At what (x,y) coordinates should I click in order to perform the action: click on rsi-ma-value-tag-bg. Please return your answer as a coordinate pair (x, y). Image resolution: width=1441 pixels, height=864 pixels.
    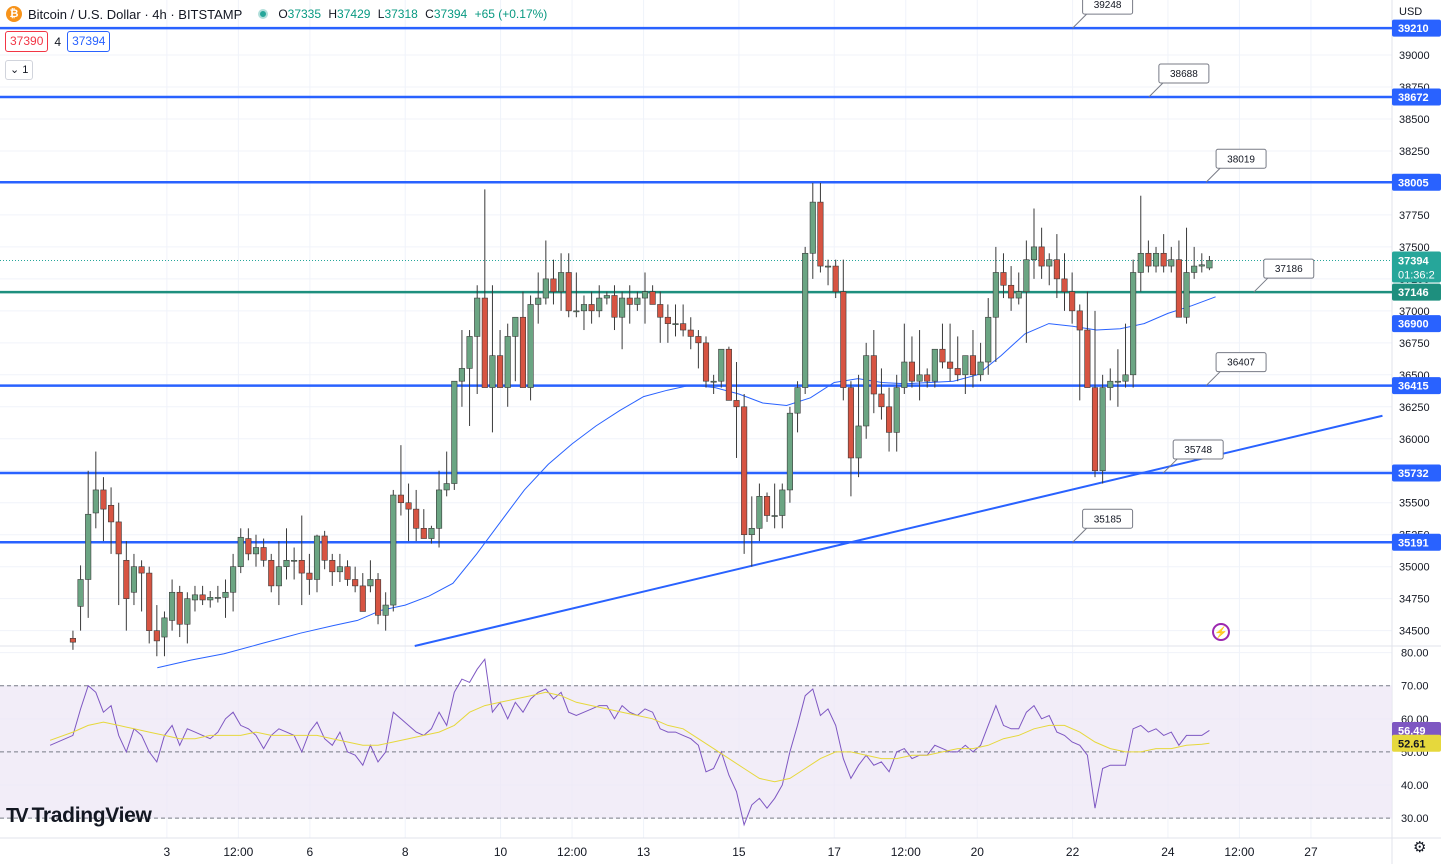
    Looking at the image, I should click on (1416, 743).